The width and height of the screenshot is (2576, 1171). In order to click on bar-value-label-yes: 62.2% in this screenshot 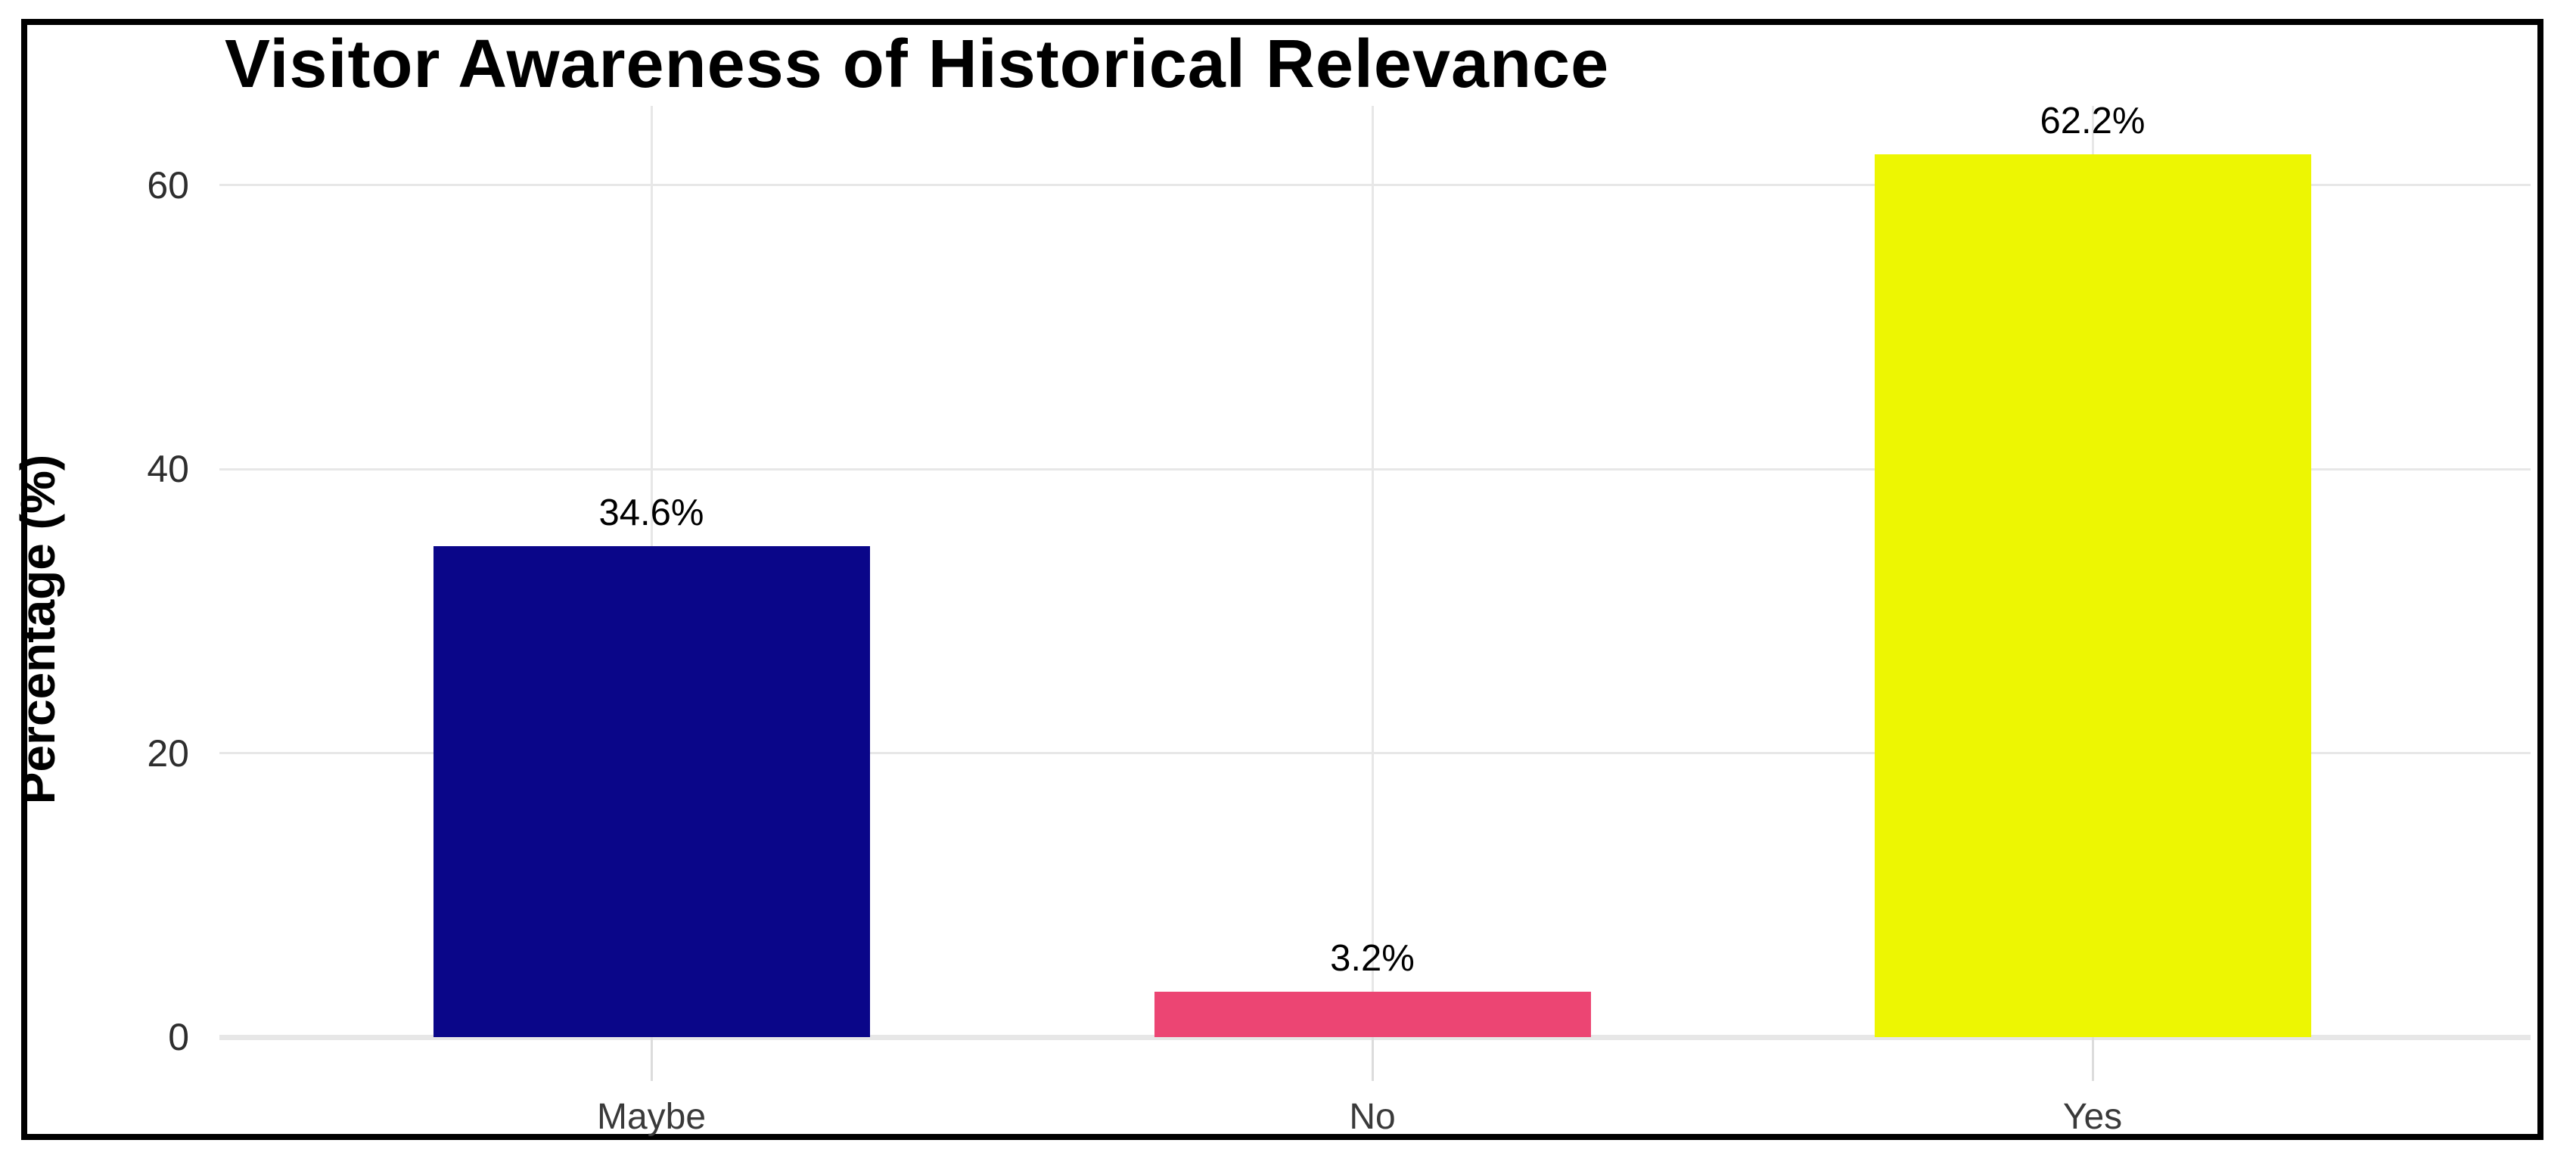, I will do `click(2093, 120)`.